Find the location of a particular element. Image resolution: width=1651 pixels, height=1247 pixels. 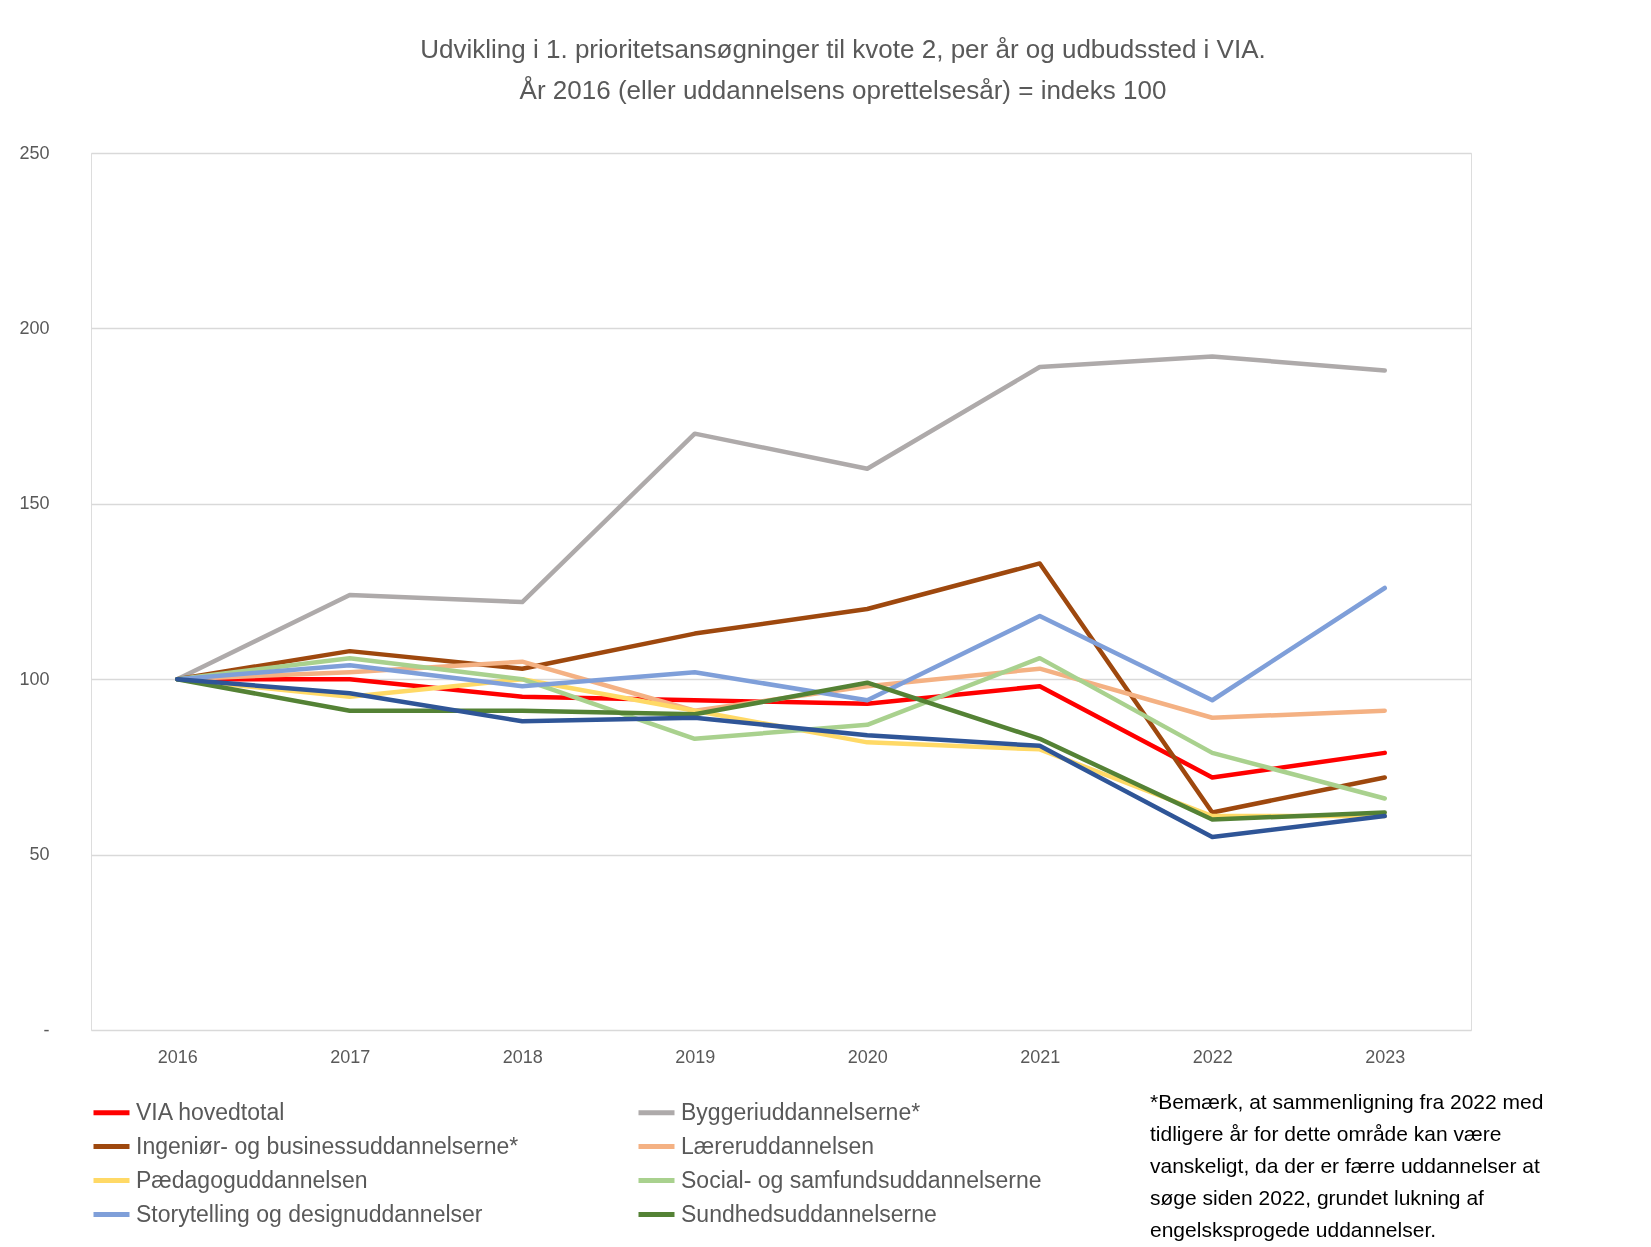

x-tick-label: 2022 is located at coordinates (1212, 1056).